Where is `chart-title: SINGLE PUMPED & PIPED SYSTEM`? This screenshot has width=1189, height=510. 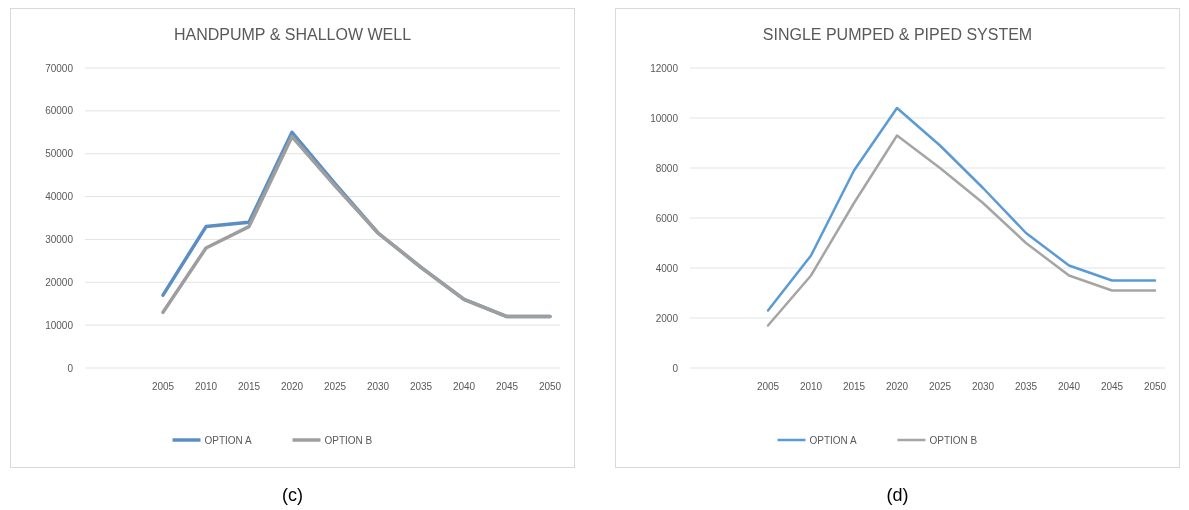 chart-title: SINGLE PUMPED & PIPED SYSTEM is located at coordinates (897, 34).